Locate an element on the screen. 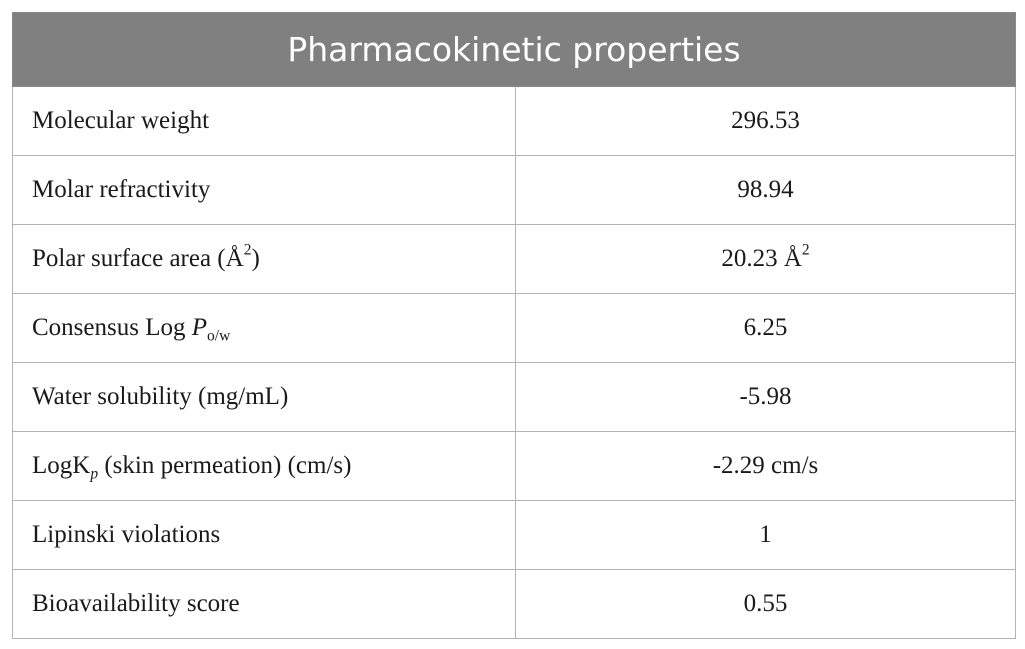  row-label: Molecular weight is located at coordinates (264, 121).